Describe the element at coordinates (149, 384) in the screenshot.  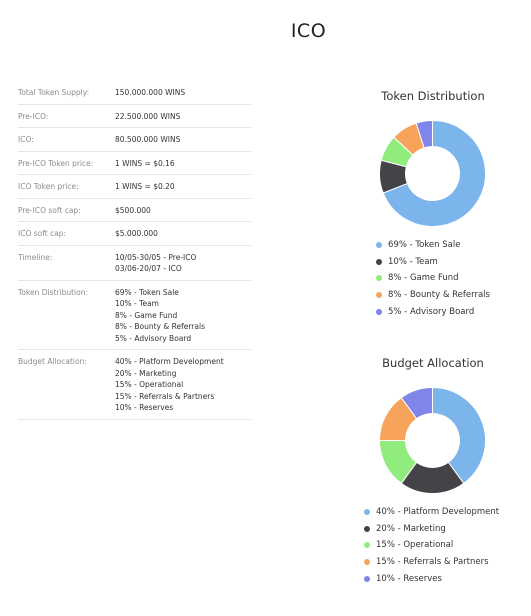
I see `info-row-value-line: 15% - Operational` at that location.